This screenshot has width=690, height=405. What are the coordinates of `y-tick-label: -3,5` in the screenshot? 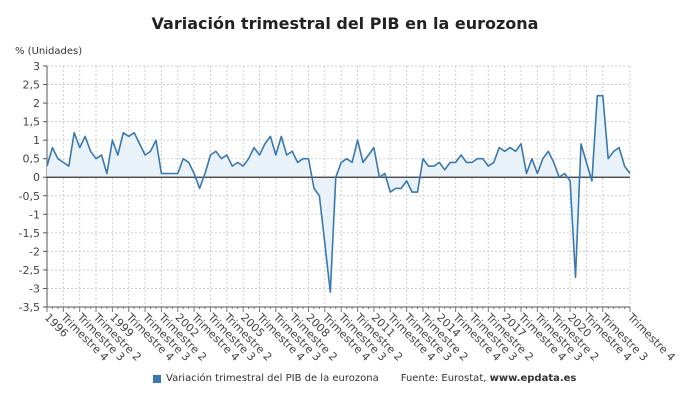 It's located at (29, 307).